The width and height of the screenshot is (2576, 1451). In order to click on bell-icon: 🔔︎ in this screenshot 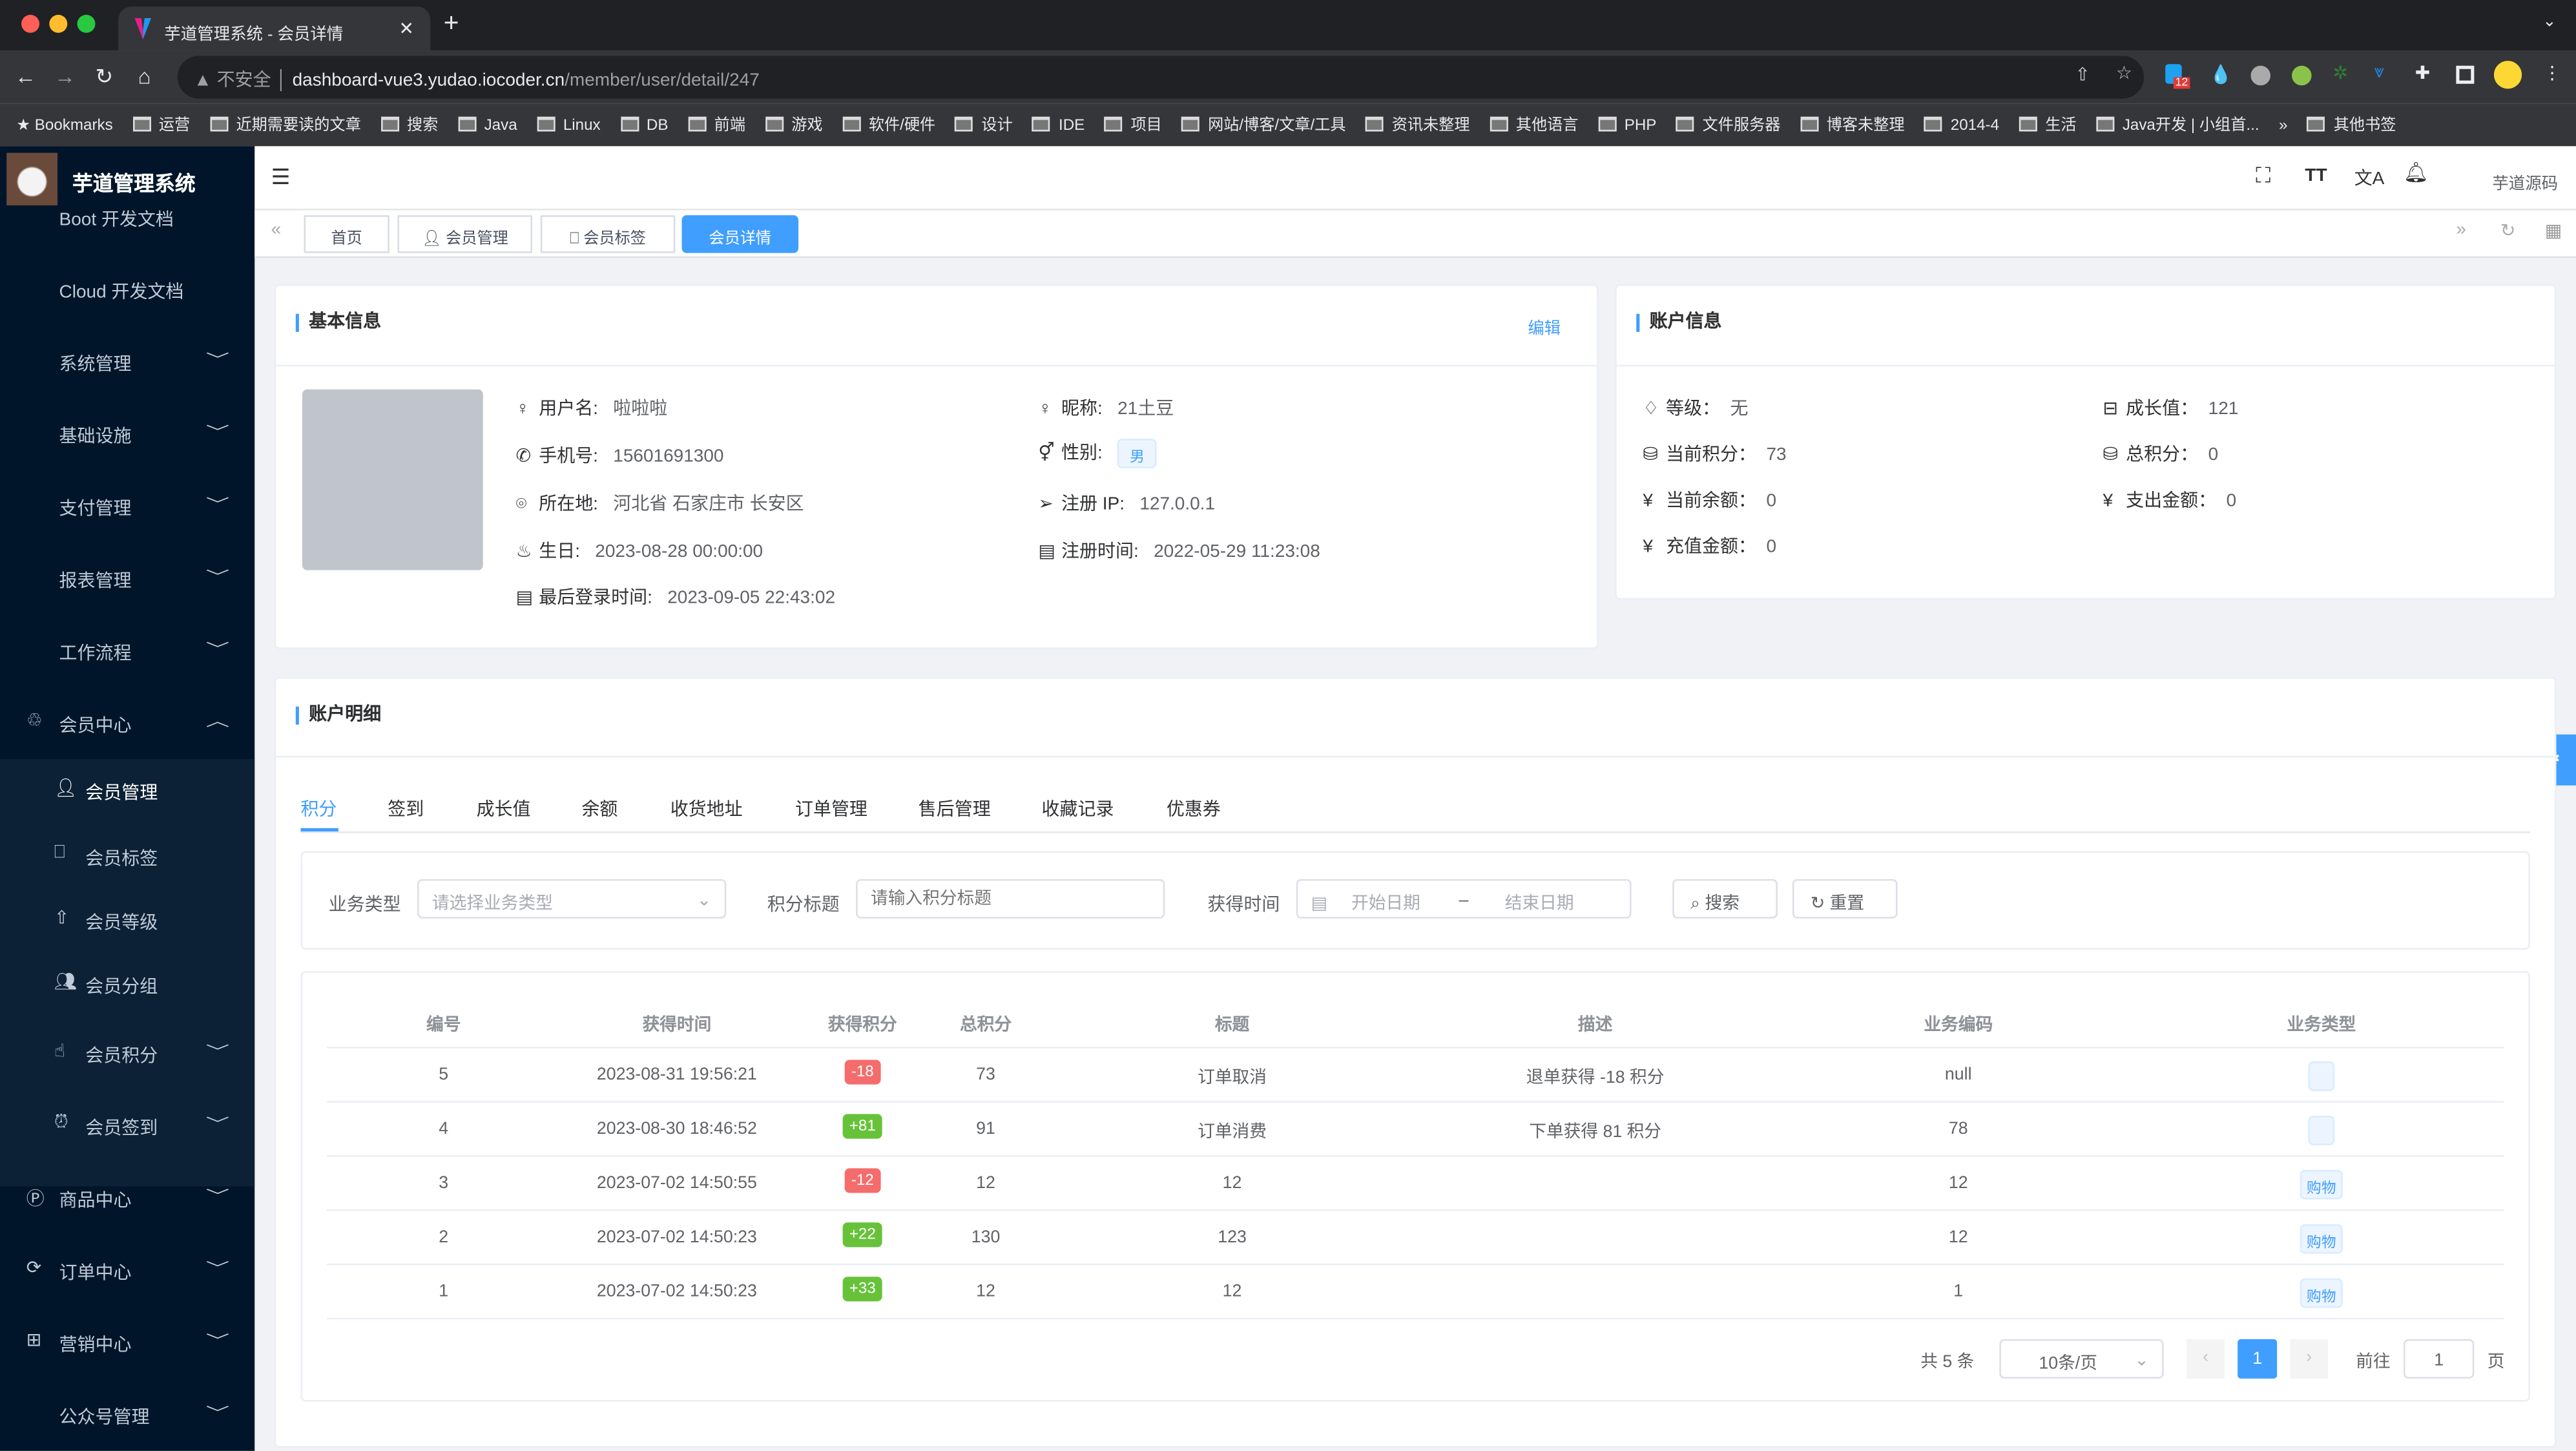, I will do `click(2416, 172)`.